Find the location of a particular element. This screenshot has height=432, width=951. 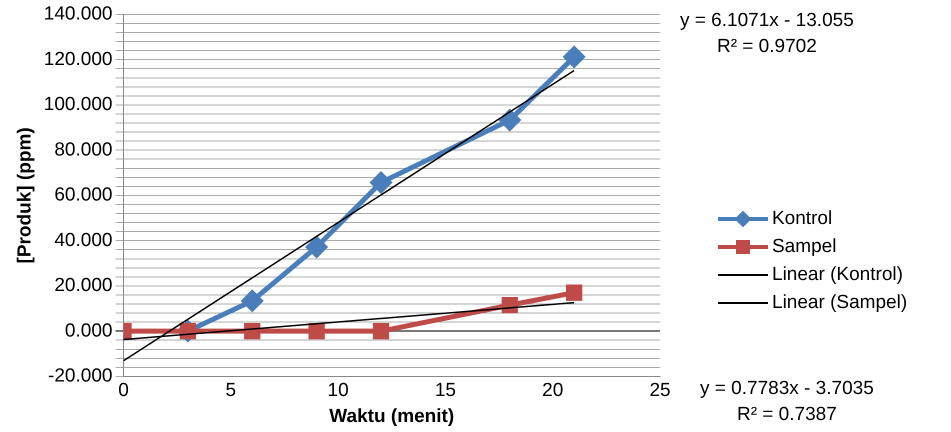

legend-label: Linear (Sampel) is located at coordinates (840, 303).